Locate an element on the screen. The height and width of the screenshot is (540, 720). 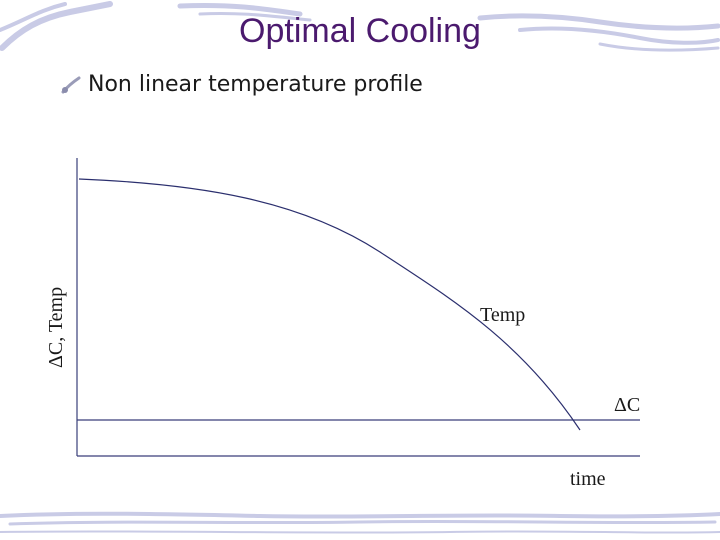
x-axis-label: time is located at coordinates (588, 479).